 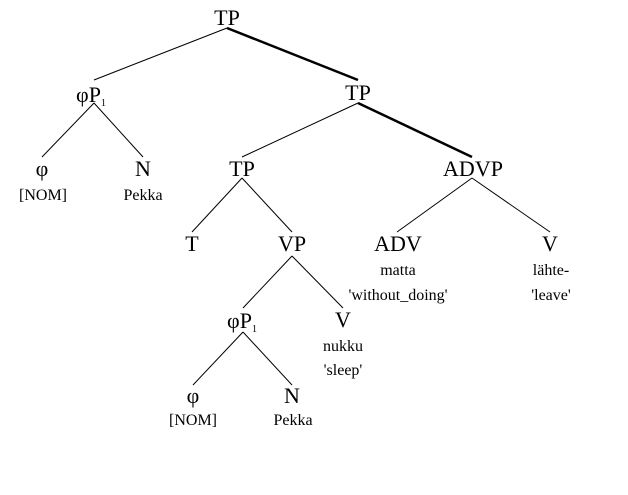 What do you see at coordinates (434, 205) in the screenshot?
I see `edge-advp-adv` at bounding box center [434, 205].